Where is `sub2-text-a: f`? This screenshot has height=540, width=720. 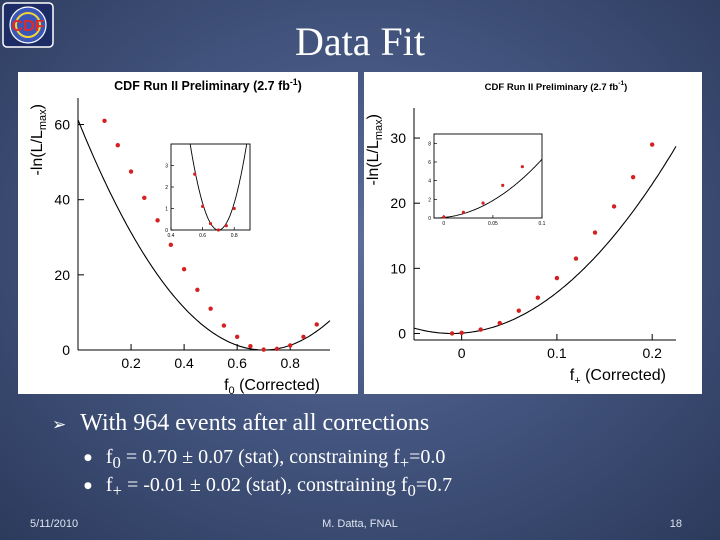 sub2-text-a: f is located at coordinates (109, 485).